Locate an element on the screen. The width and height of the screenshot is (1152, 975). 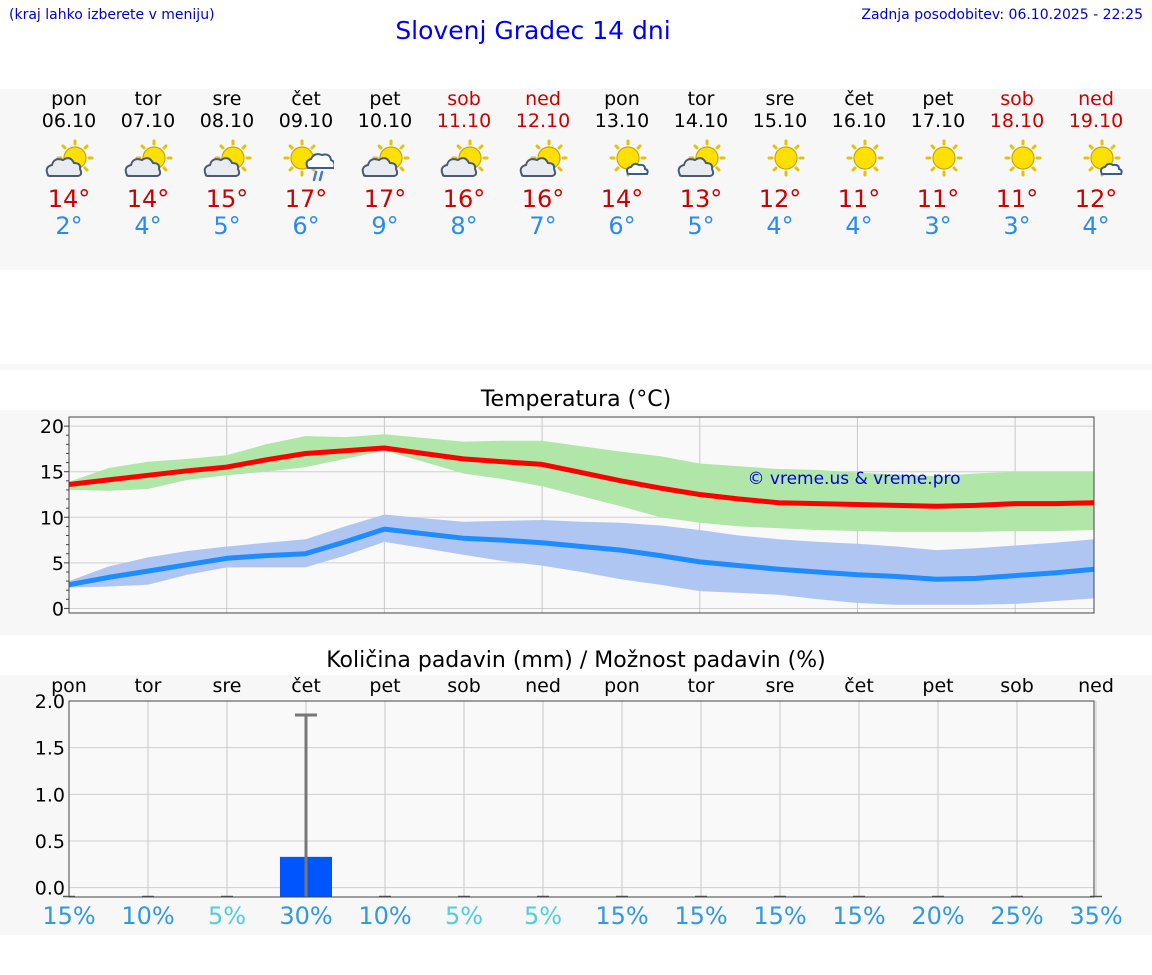
sun-cloud-rain-icon is located at coordinates (306, 162).